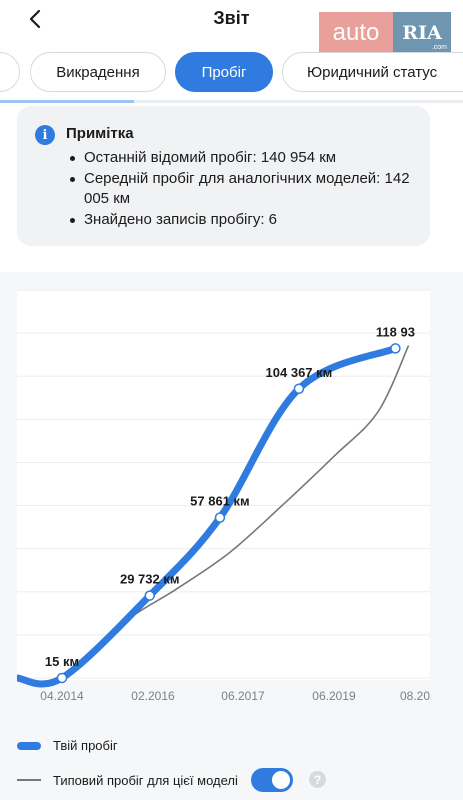  I want to click on legend-typical: Типовий пробіг для цієї моделі, so click(127, 780).